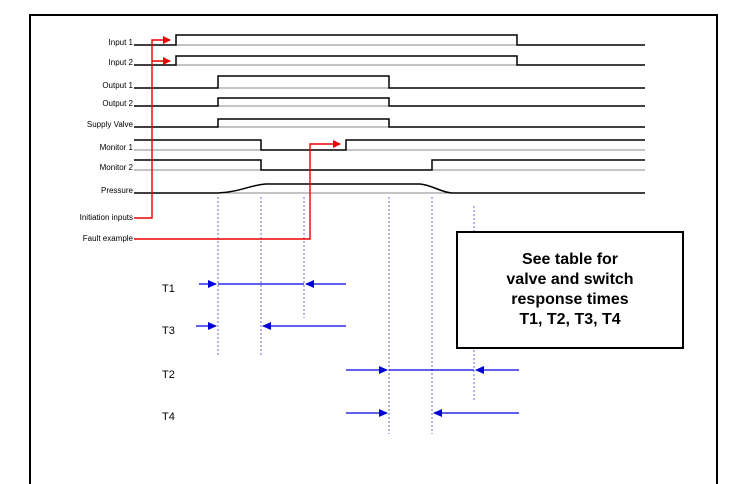 This screenshot has height=484, width=748. What do you see at coordinates (168, 375) in the screenshot?
I see `timing-label-t2: T2` at bounding box center [168, 375].